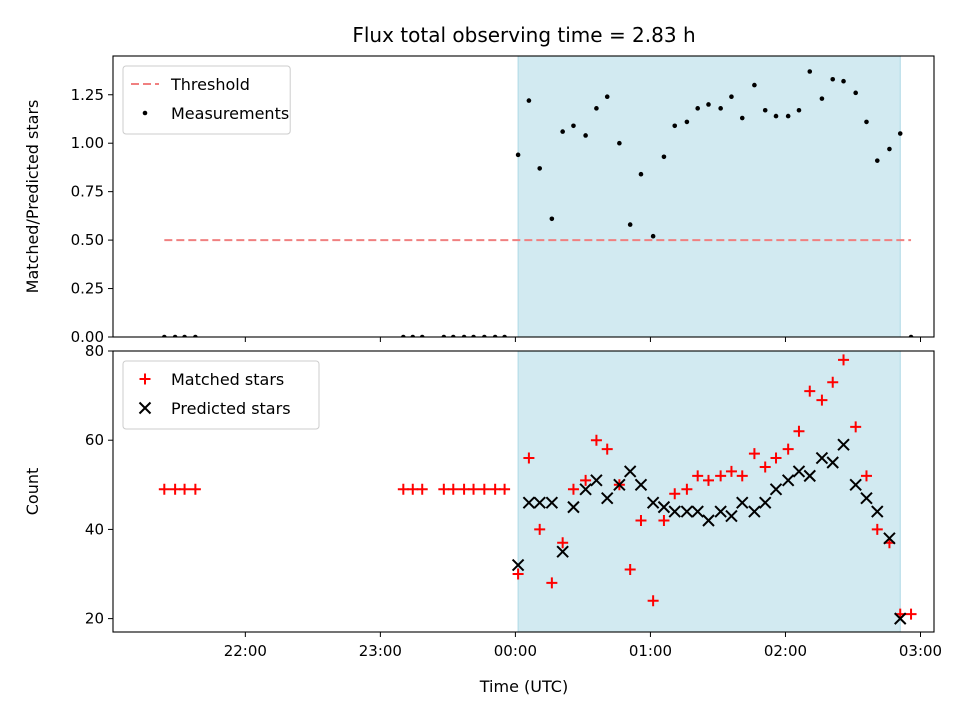  What do you see at coordinates (87, 240) in the screenshot?
I see `y-tick-label: 0.50` at bounding box center [87, 240].